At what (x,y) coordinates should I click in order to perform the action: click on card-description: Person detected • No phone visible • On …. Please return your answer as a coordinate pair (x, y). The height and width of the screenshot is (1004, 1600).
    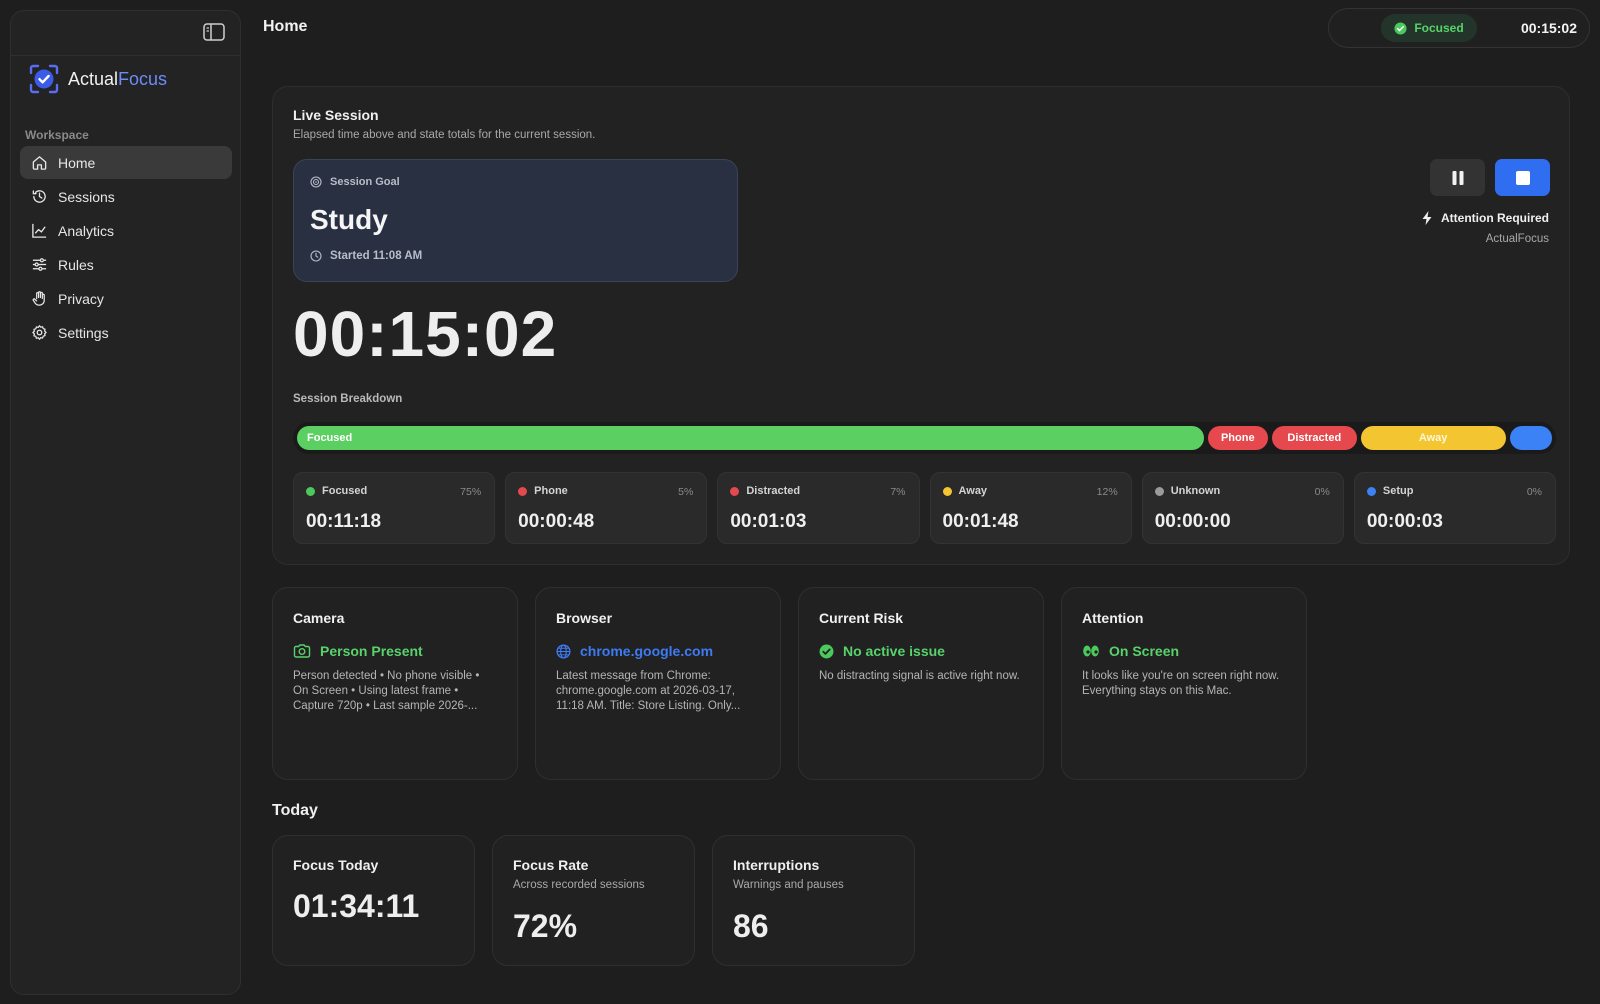
    Looking at the image, I should click on (386, 691).